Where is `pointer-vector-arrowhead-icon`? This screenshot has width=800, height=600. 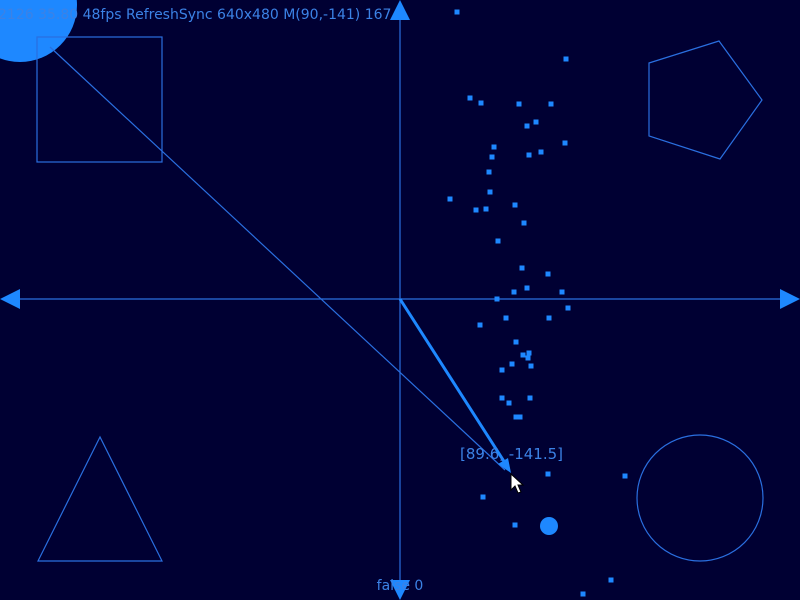
pointer-vector-arrowhead-icon is located at coordinates (504, 465).